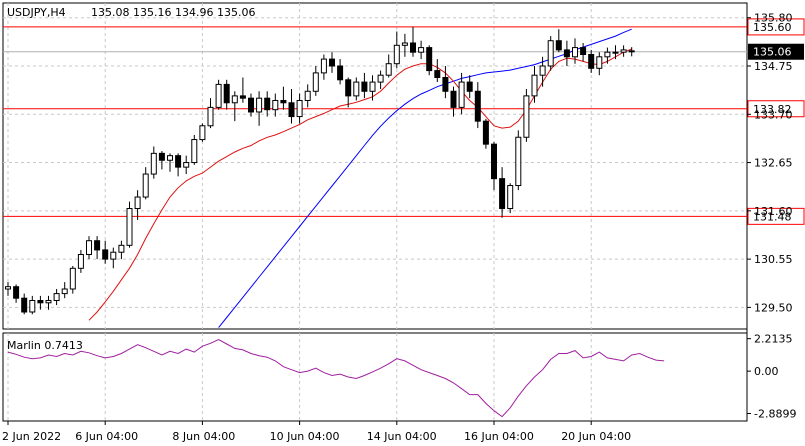 The height and width of the screenshot is (446, 805). Describe the element at coordinates (31, 436) in the screenshot. I see `time-tick-label: 2 Jun 2022` at that location.